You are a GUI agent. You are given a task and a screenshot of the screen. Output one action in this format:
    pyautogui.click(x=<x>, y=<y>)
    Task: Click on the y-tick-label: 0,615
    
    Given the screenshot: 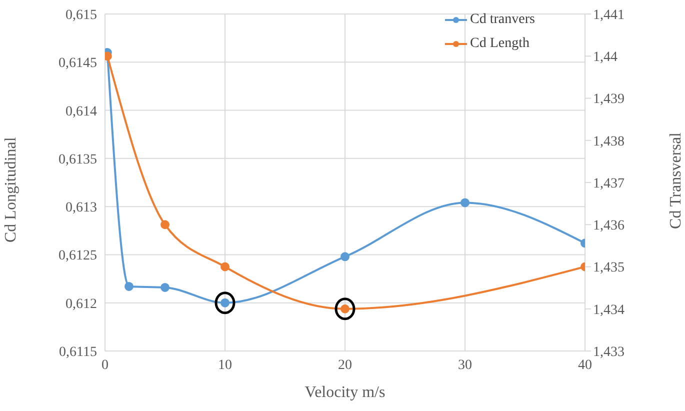 What is the action you would take?
    pyautogui.click(x=81, y=15)
    